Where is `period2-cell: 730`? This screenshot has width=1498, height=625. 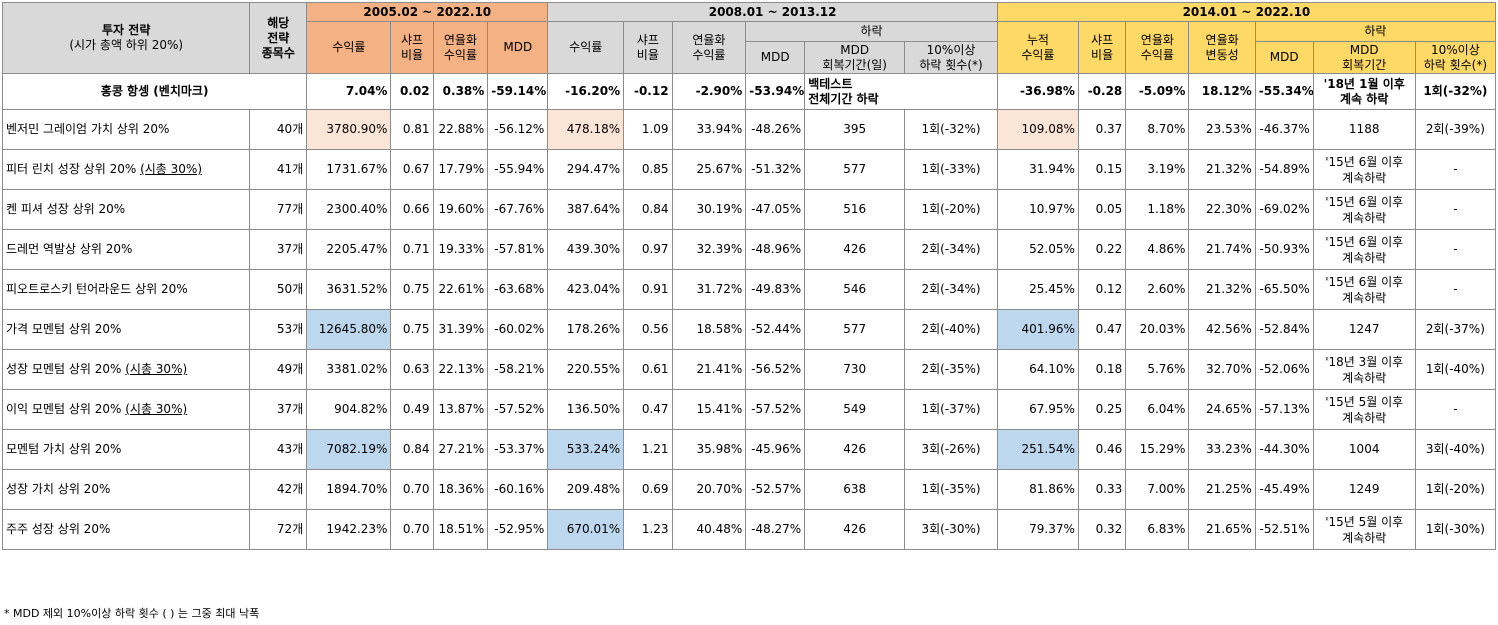
period2-cell: 730 is located at coordinates (855, 369).